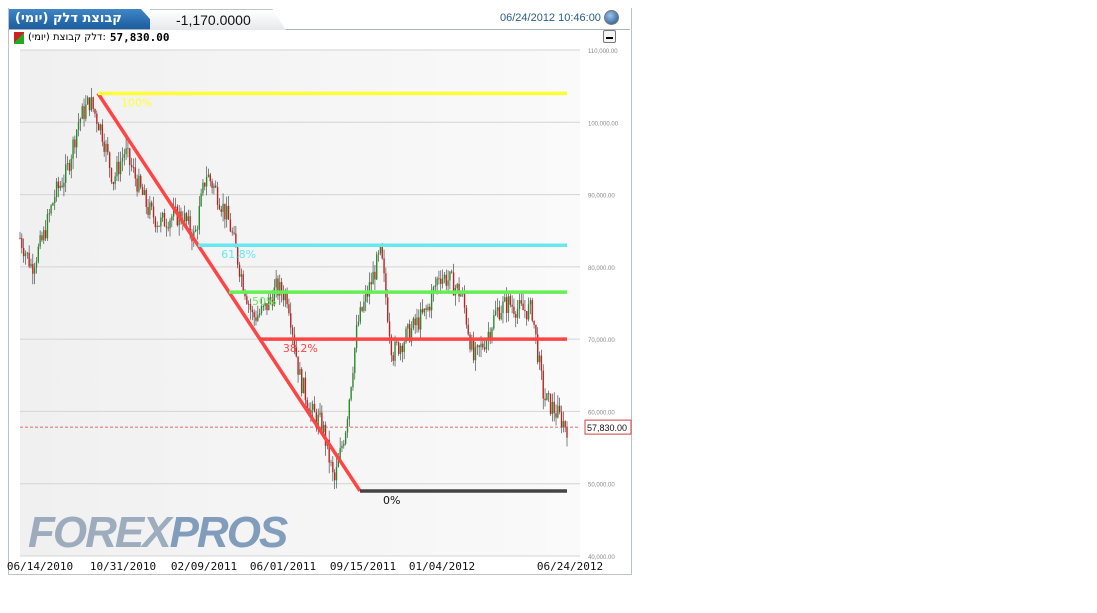 The width and height of the screenshot is (1097, 613). Describe the element at coordinates (319, 19) in the screenshot. I see `tab-bar` at that location.